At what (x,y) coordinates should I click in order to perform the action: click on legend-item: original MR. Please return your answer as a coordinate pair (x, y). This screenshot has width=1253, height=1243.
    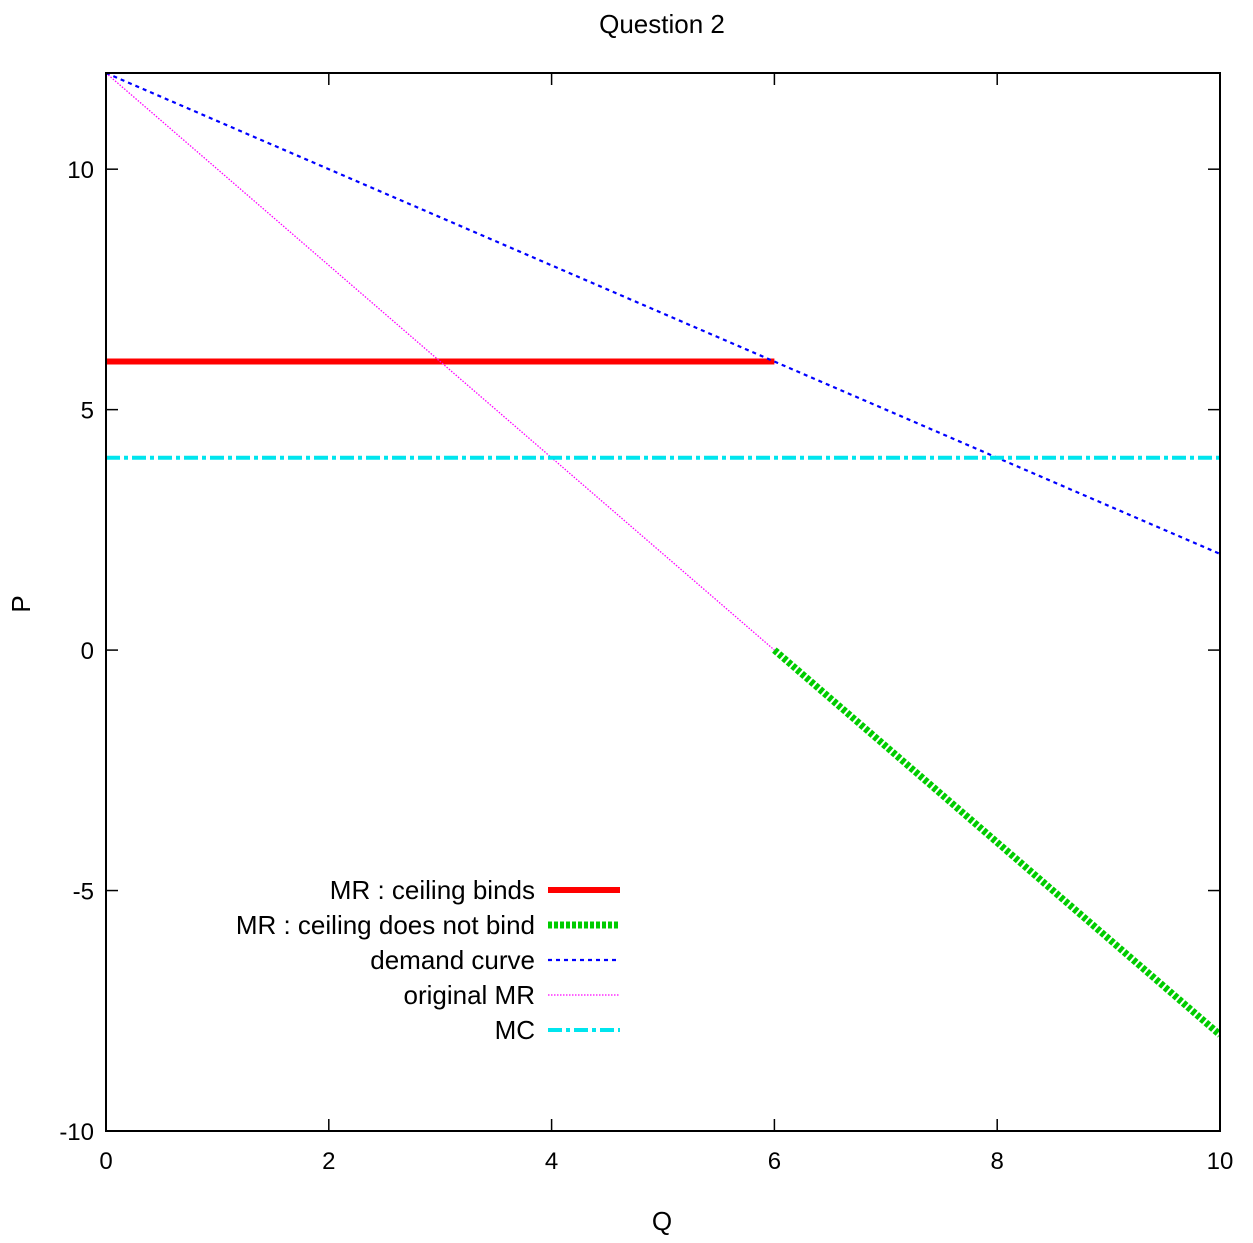
    Looking at the image, I should click on (512, 995).